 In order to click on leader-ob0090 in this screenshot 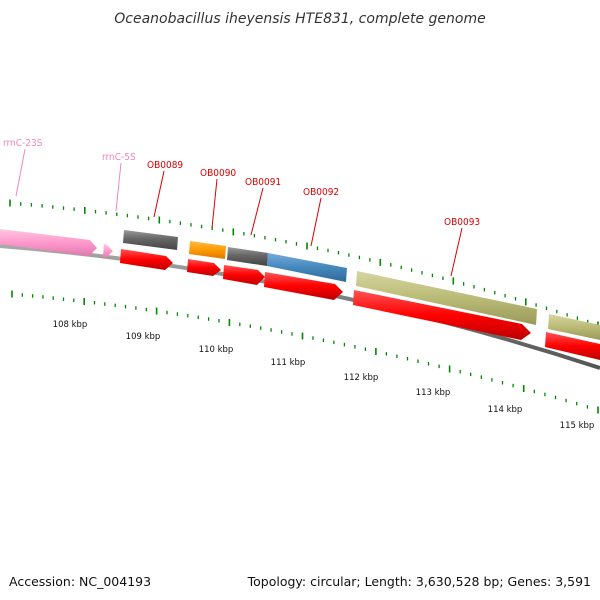, I will do `click(214, 203)`.